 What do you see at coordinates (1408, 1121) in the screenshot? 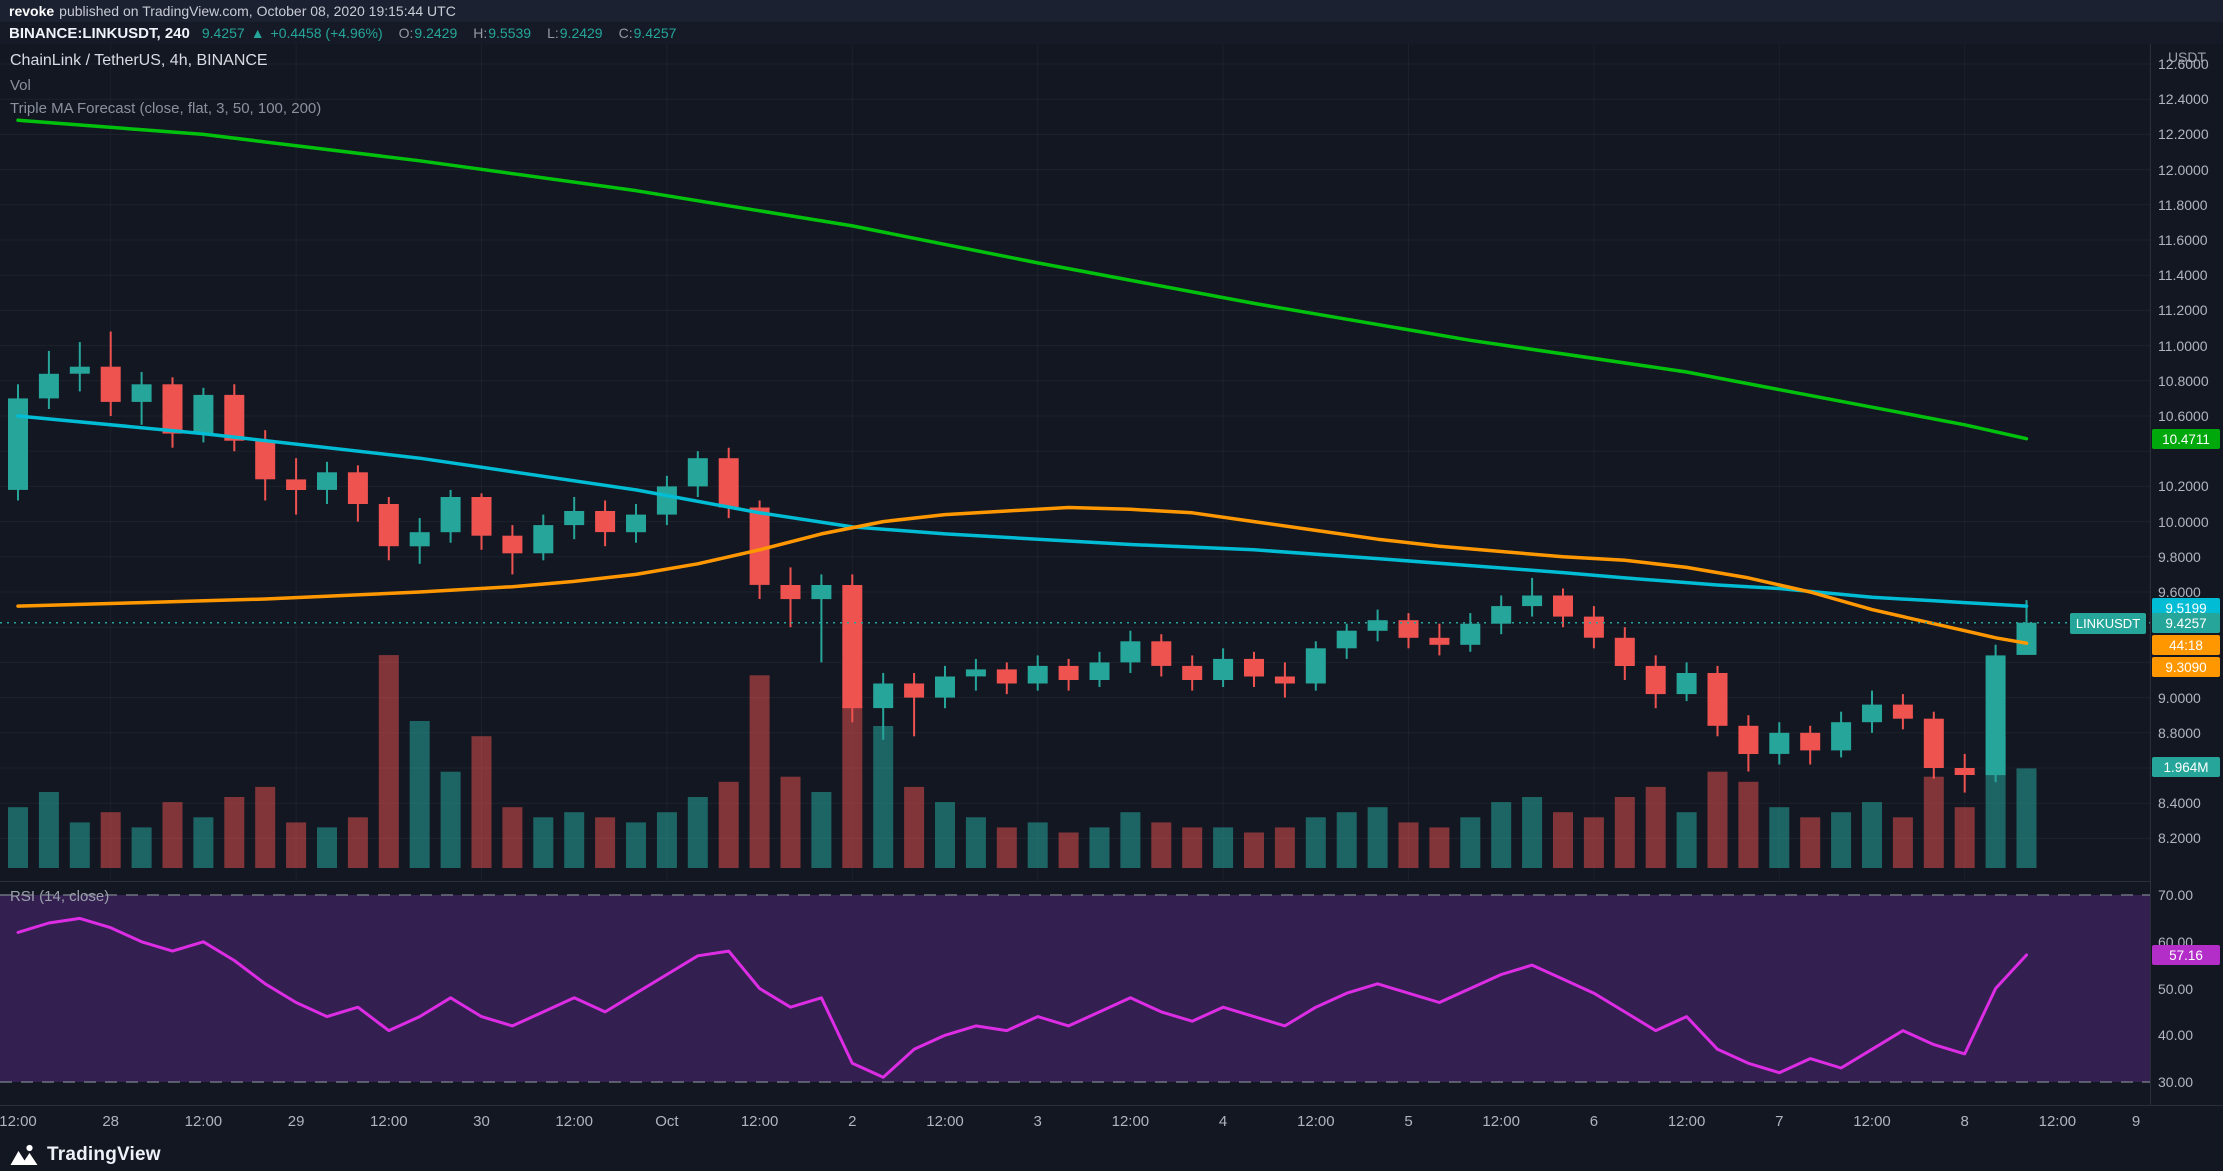
I see `time-axis-label: 5` at bounding box center [1408, 1121].